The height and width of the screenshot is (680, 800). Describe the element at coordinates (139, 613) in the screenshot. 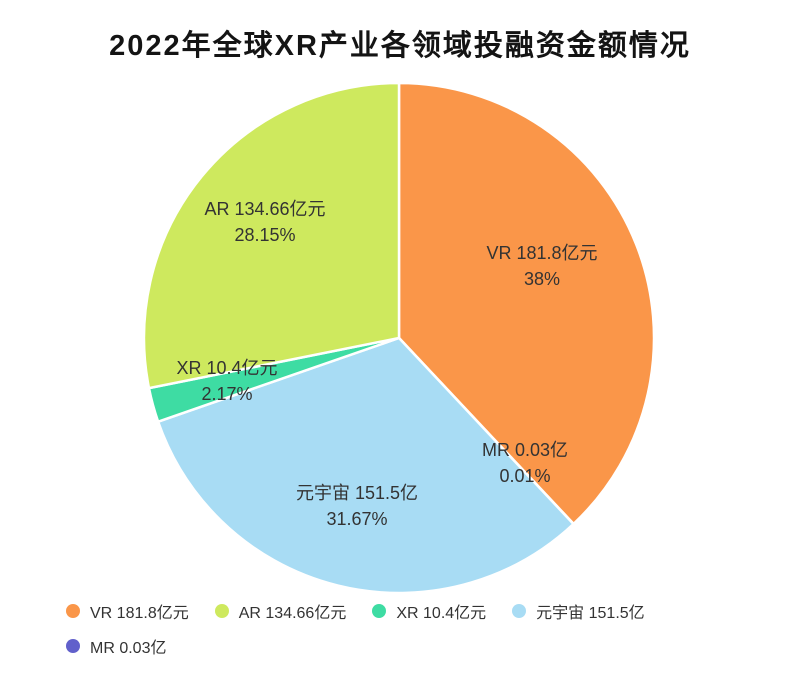

I see `legend-label: VR 181.8亿元` at that location.